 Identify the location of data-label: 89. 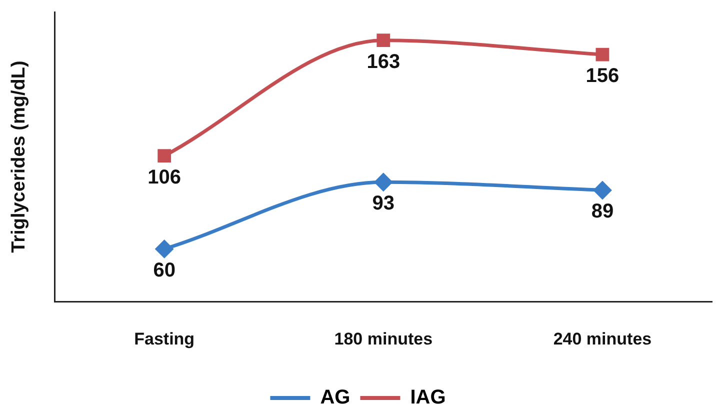
(602, 211).